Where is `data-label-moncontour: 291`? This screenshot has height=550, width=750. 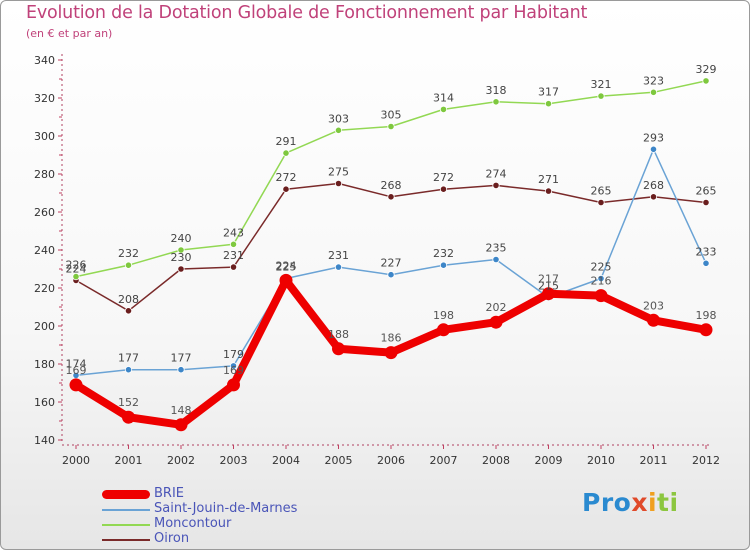
data-label-moncontour: 291 is located at coordinates (286, 141).